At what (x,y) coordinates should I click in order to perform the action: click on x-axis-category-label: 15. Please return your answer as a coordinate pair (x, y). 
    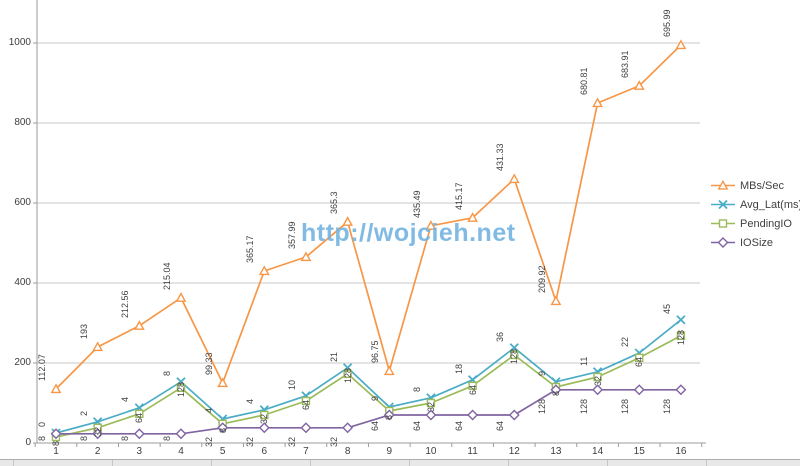
    Looking at the image, I should click on (639, 451).